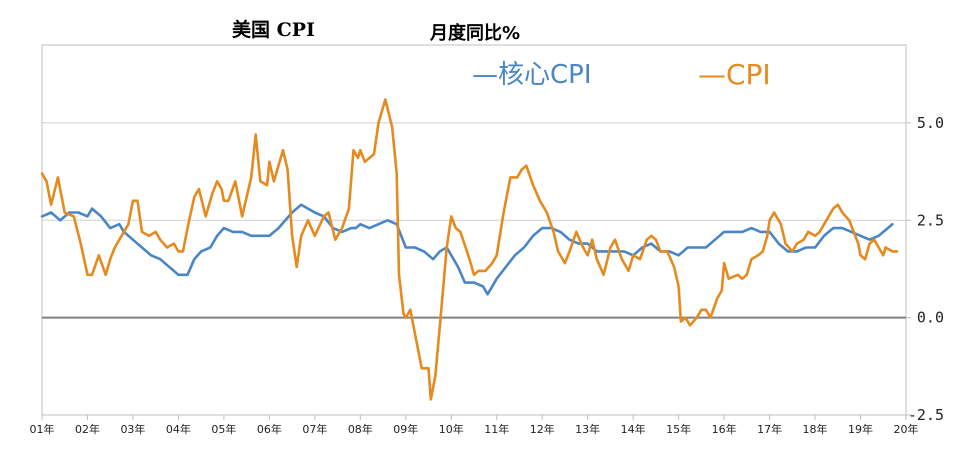 This screenshot has width=975, height=452. I want to click on x-tick-label: 02年, so click(87, 429).